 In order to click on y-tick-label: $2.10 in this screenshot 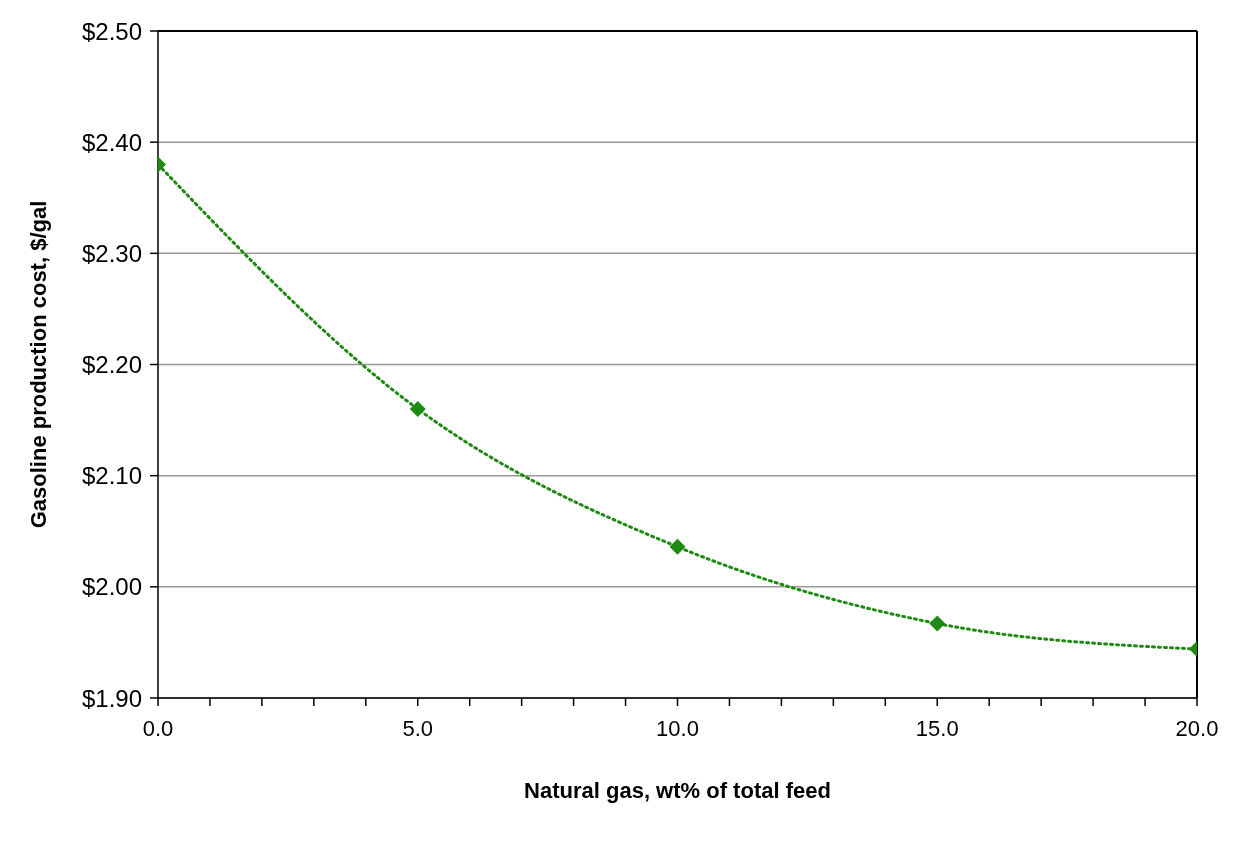, I will do `click(111, 476)`.